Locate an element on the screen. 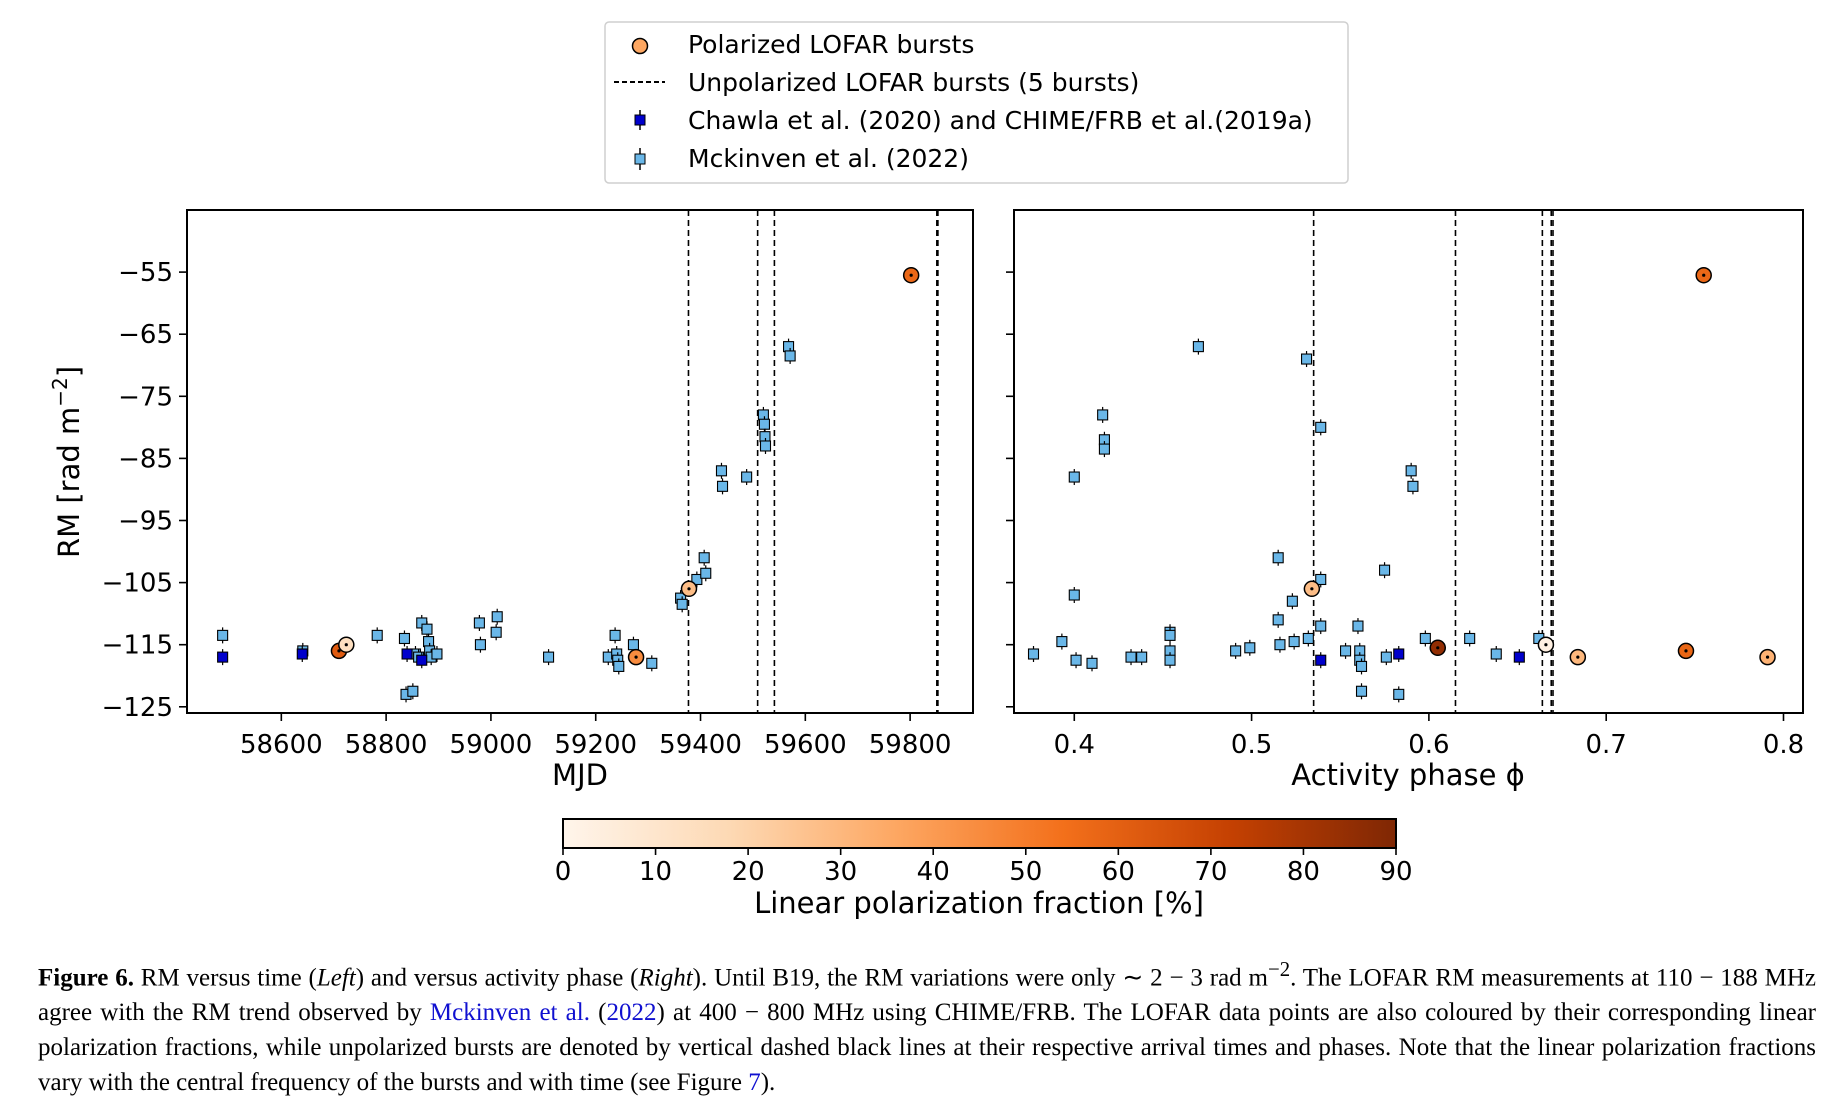 This screenshot has height=1113, width=1844. caption-text: RM versus time ( is located at coordinates (225, 978).